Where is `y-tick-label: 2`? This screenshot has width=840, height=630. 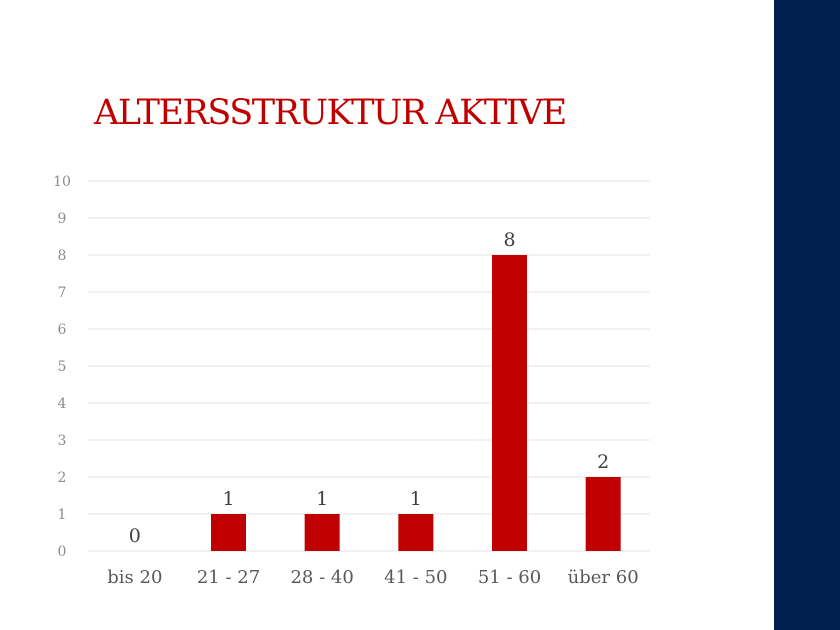 y-tick-label: 2 is located at coordinates (62, 478).